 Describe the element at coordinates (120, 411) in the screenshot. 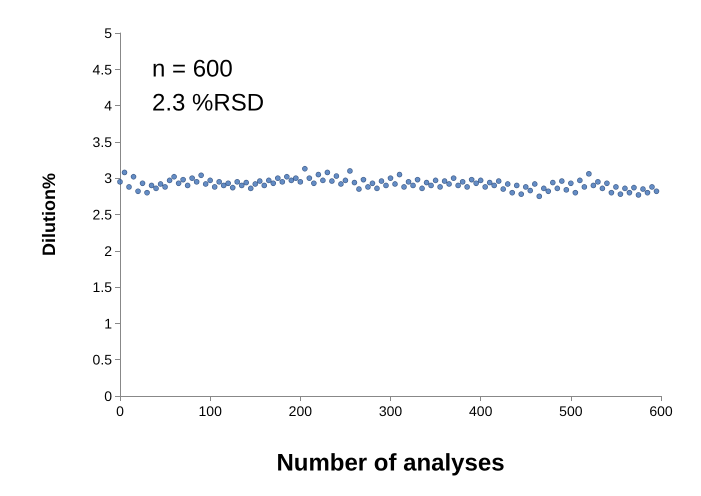

I see `x-tick-label: 0` at that location.